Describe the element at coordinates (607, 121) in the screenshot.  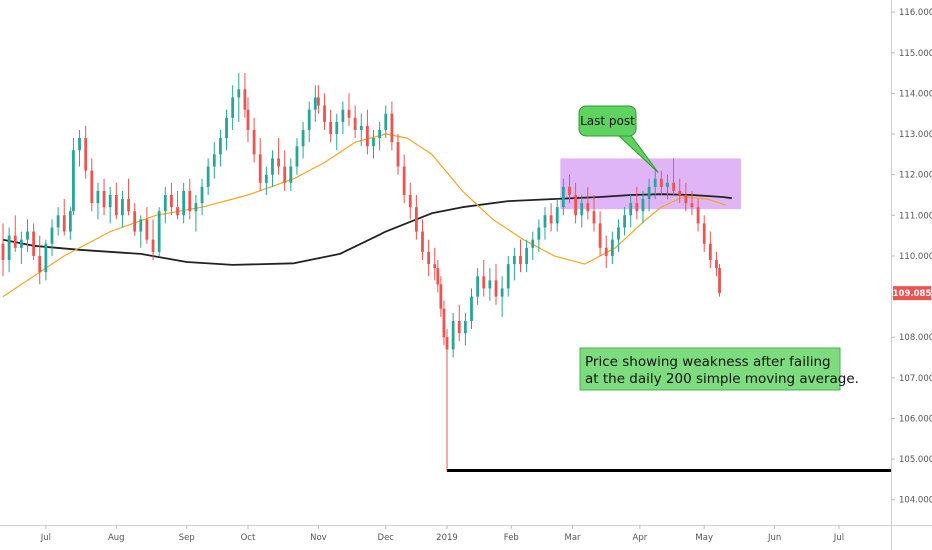
I see `callout-bubble` at that location.